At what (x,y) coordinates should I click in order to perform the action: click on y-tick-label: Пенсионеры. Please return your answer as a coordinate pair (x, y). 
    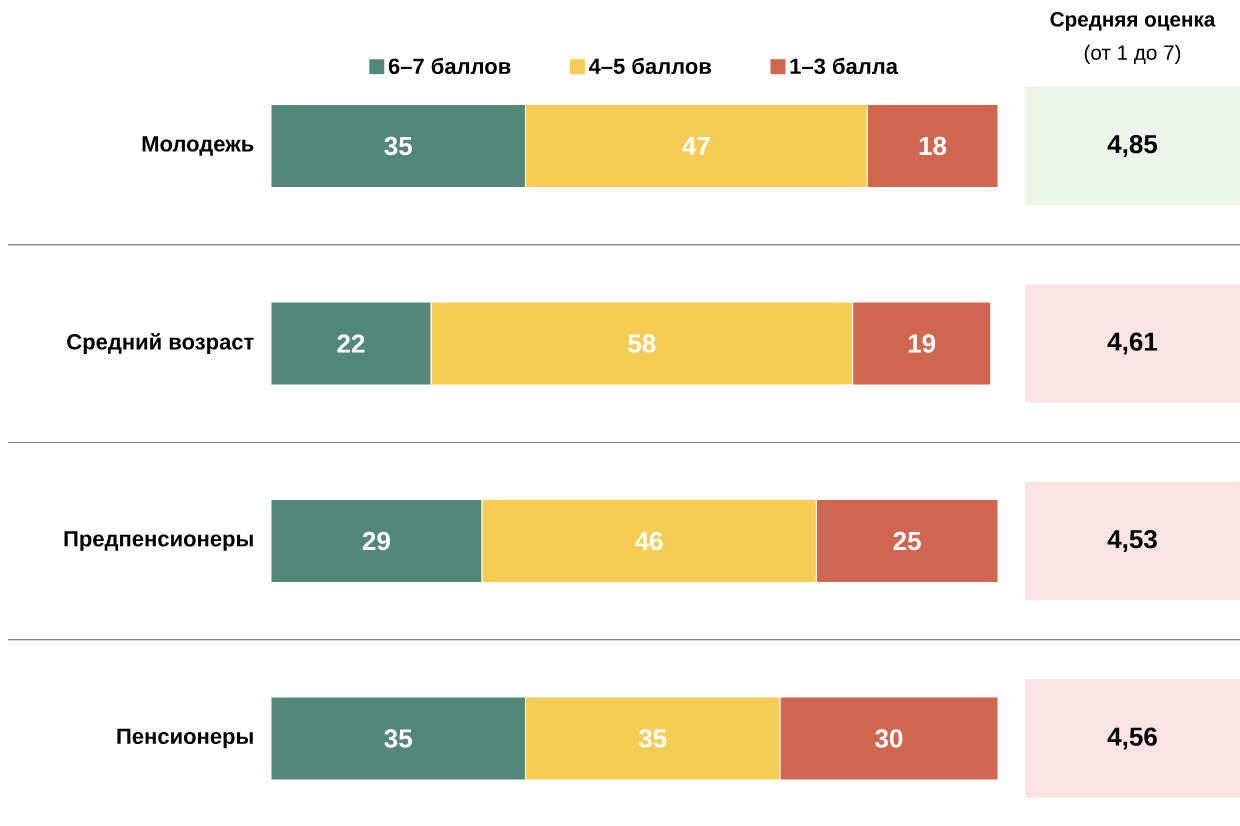
    Looking at the image, I should click on (185, 738).